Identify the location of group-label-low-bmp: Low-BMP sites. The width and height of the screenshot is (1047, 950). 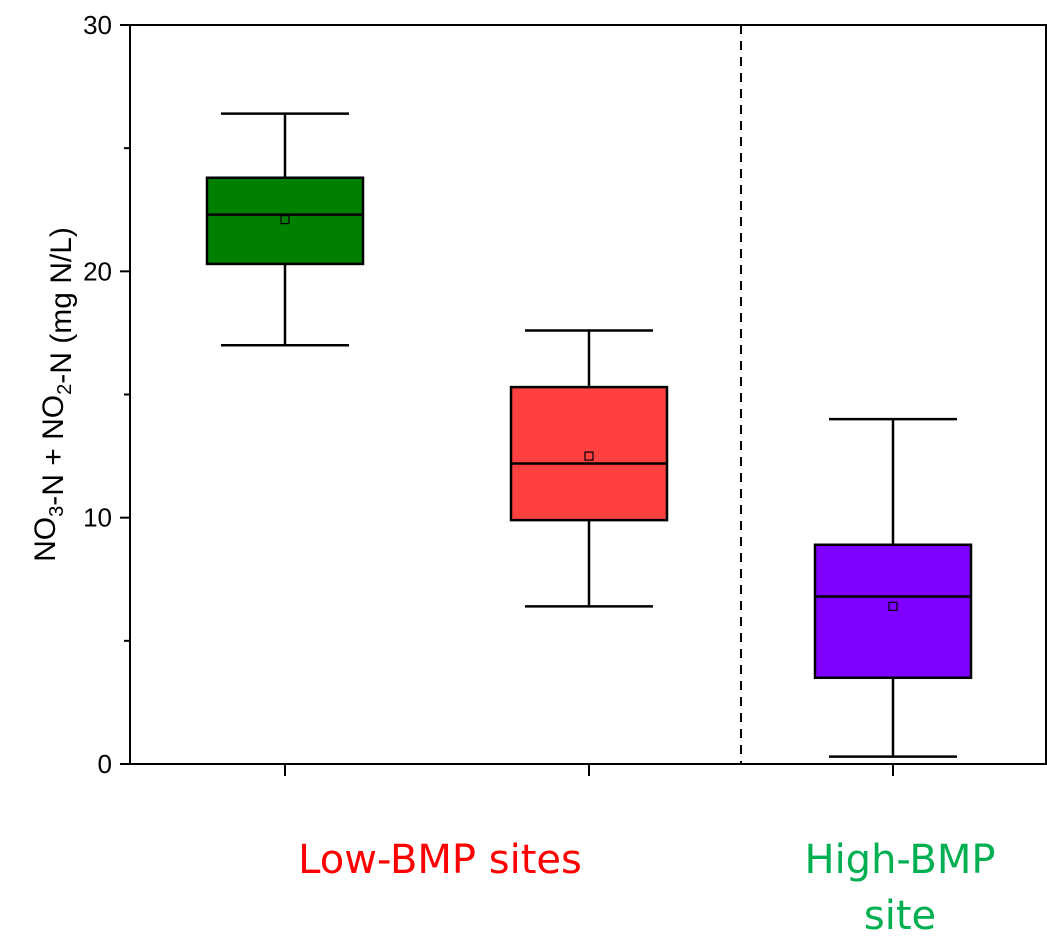
(440, 860).